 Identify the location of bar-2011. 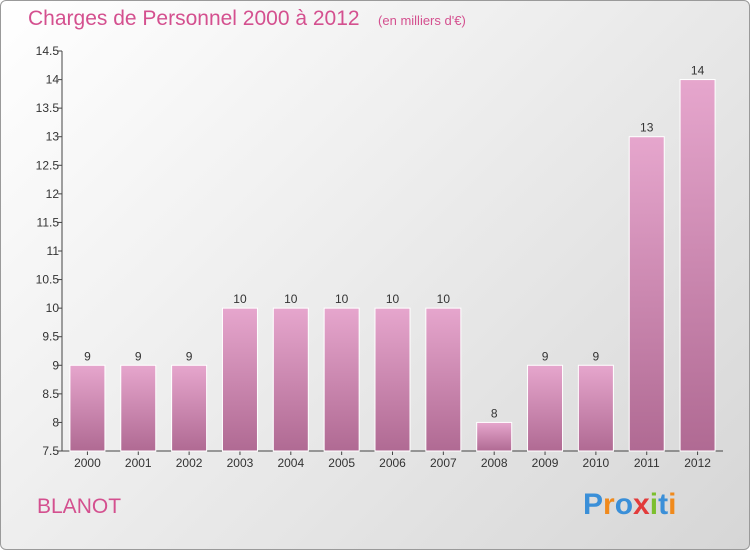
(646, 294).